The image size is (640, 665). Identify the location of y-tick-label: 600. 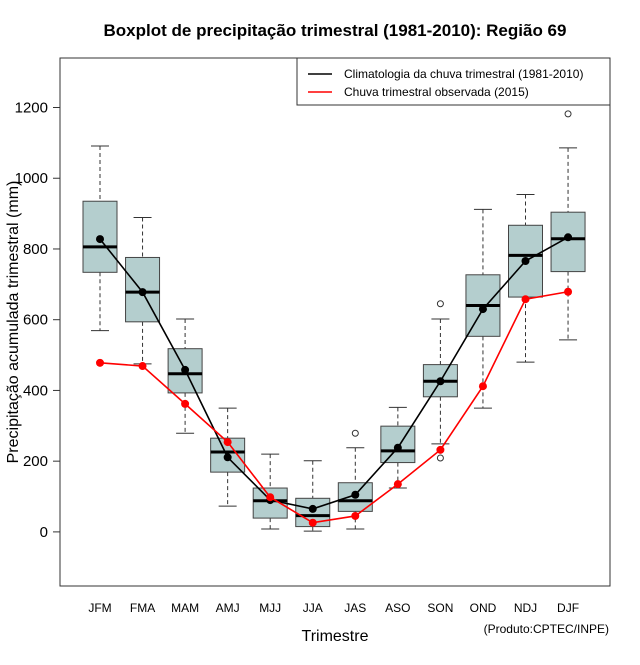
(35, 320).